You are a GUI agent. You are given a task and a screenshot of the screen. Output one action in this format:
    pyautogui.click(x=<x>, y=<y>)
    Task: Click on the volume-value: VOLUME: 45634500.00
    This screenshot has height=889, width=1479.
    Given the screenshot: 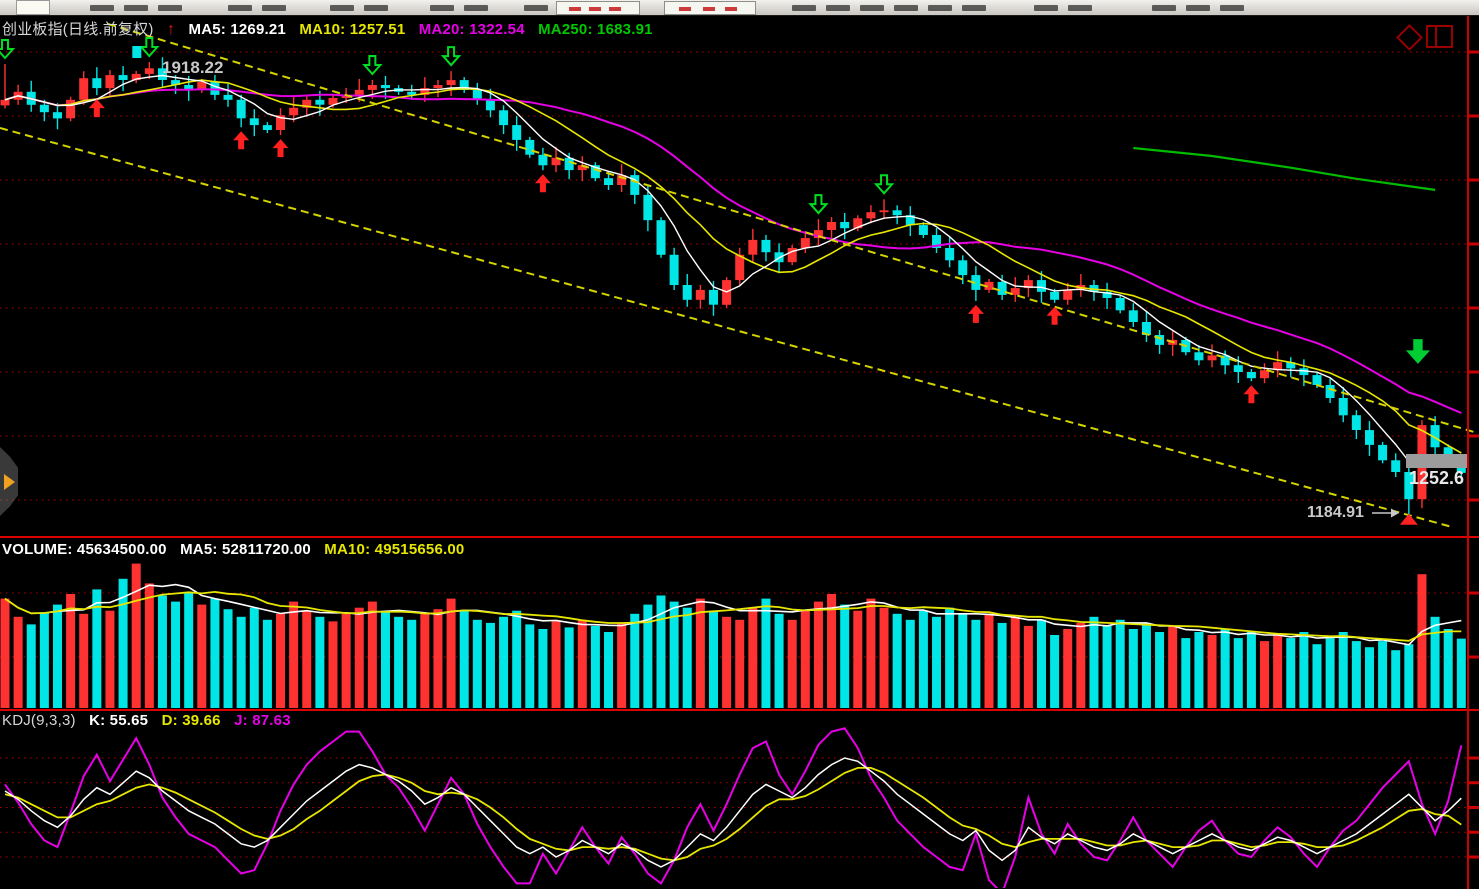 What is the action you would take?
    pyautogui.click(x=84, y=549)
    